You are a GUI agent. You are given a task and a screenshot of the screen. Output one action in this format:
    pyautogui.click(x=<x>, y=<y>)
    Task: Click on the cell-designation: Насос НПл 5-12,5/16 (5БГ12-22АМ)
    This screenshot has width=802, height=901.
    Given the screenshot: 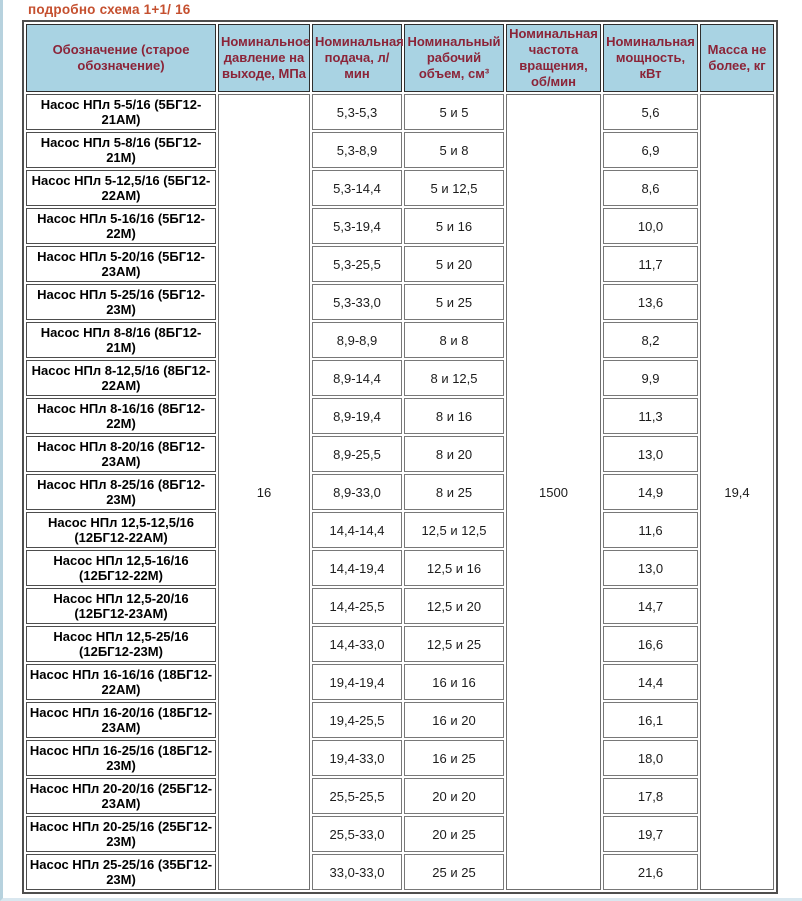 What is the action you would take?
    pyautogui.click(x=121, y=188)
    